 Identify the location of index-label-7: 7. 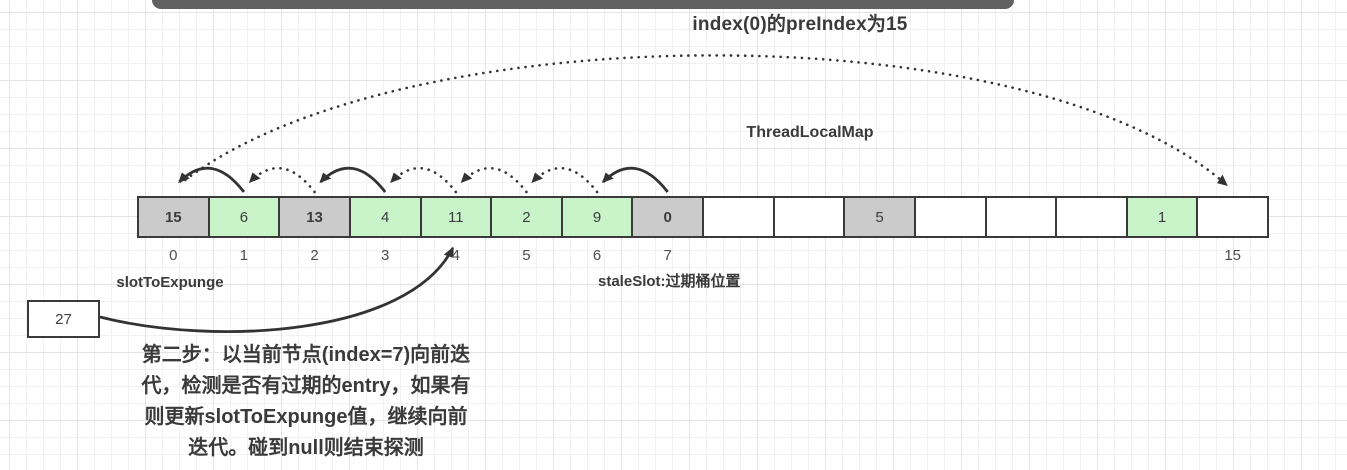
(667, 255).